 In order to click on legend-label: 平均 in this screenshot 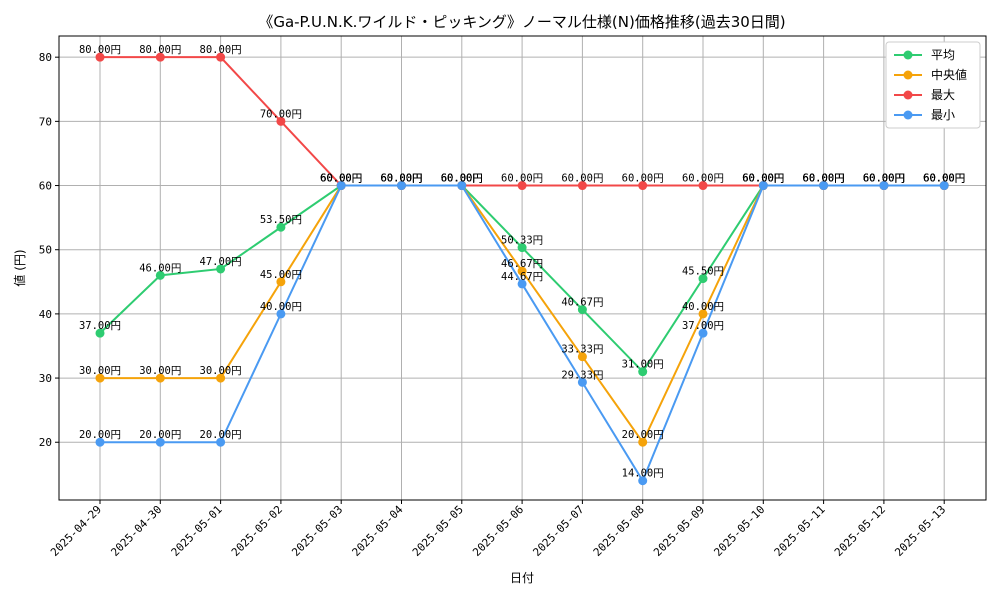, I will do `click(943, 55)`.